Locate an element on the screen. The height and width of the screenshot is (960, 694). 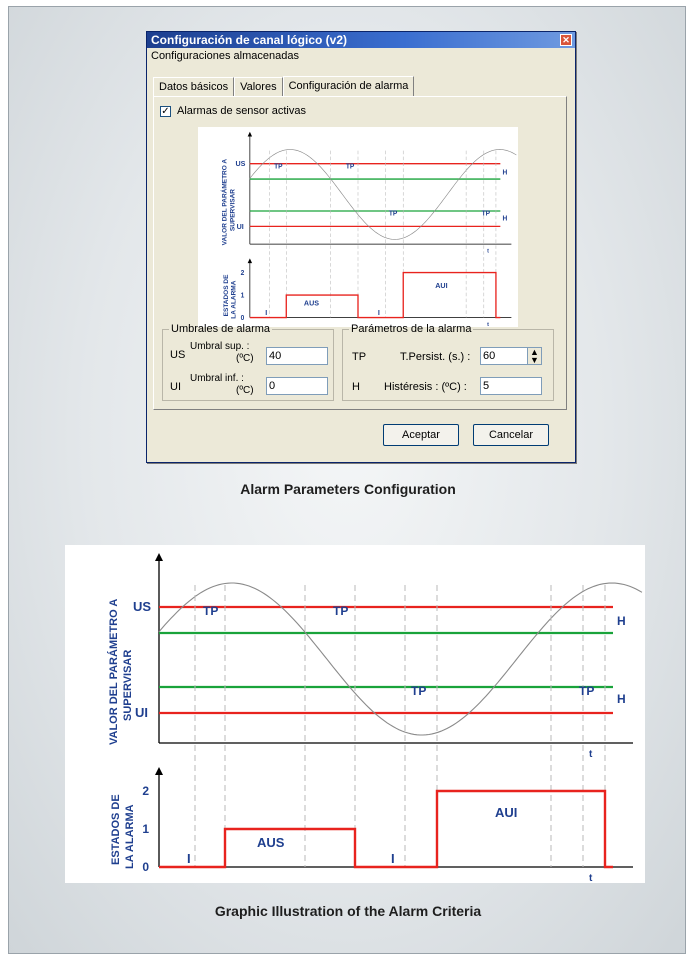
big-h-label-upper: H is located at coordinates (621, 621).